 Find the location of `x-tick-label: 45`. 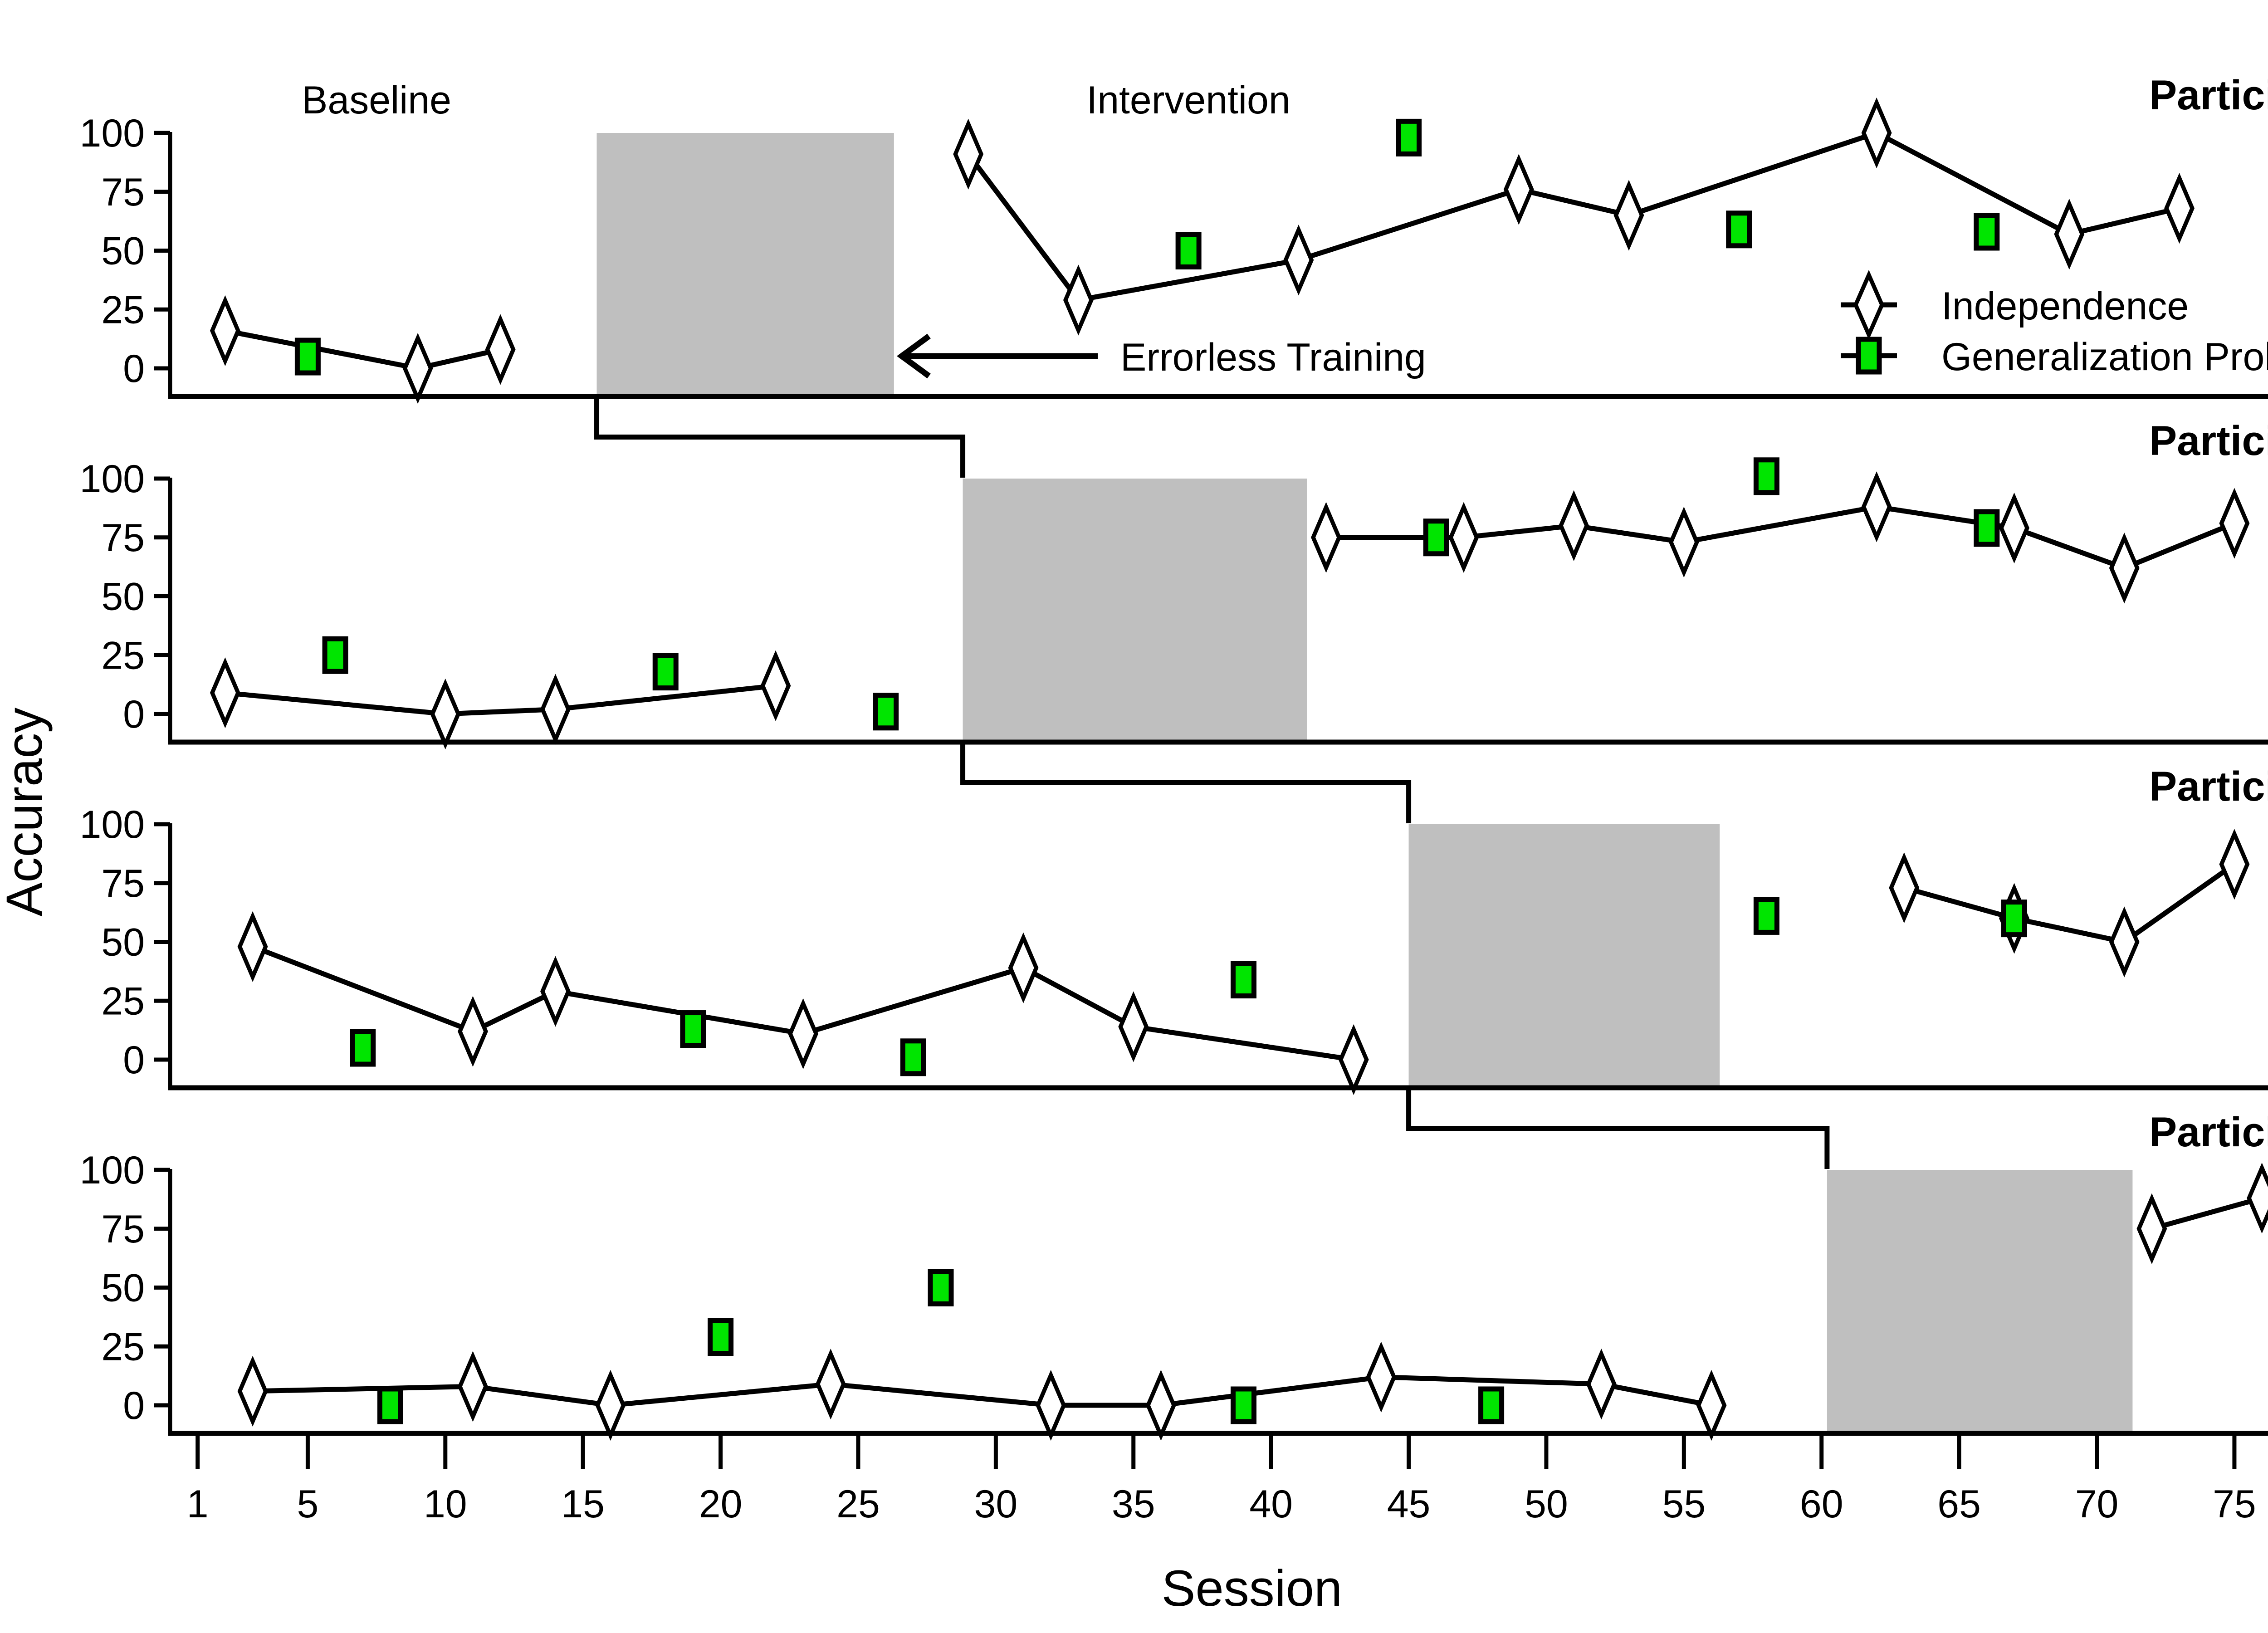

x-tick-label: 45 is located at coordinates (1409, 1504).